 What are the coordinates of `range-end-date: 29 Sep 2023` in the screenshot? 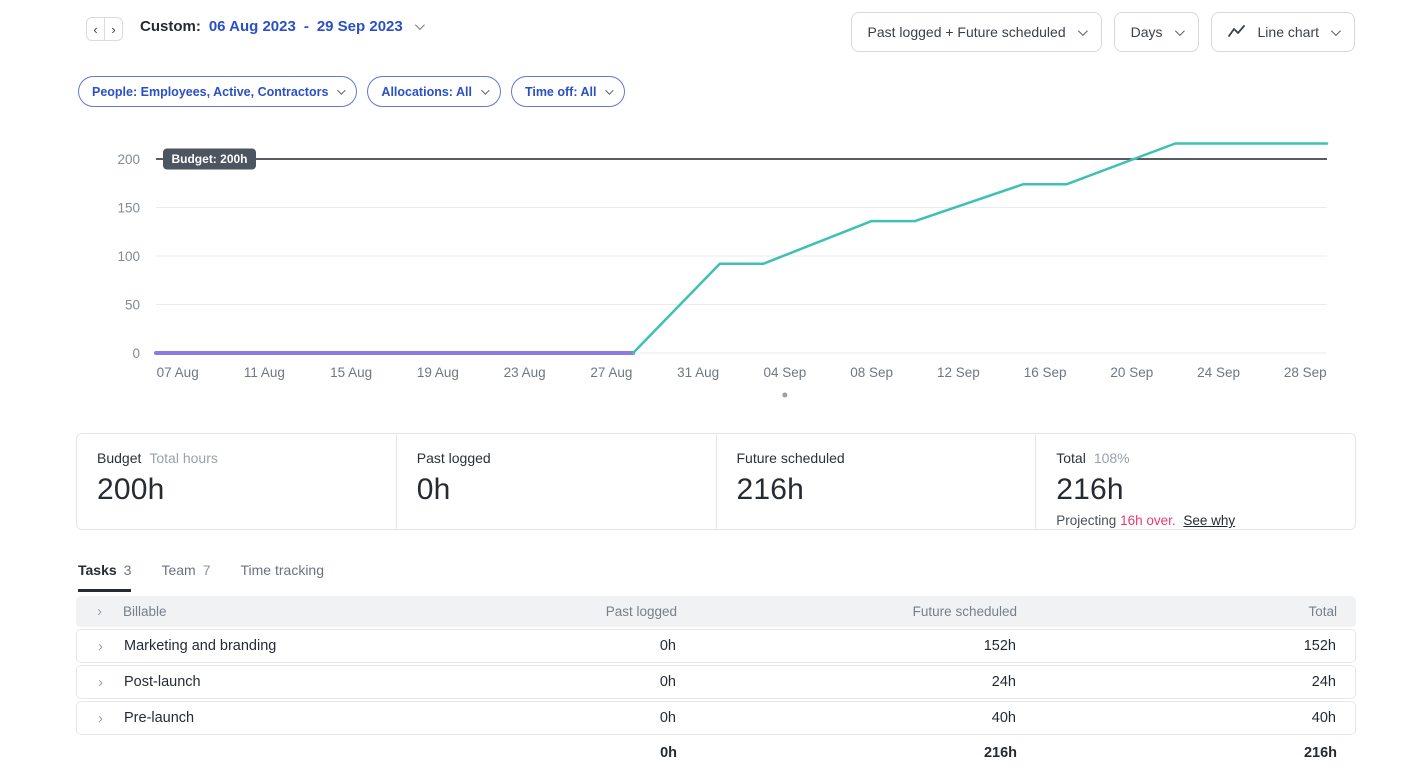 It's located at (359, 26).